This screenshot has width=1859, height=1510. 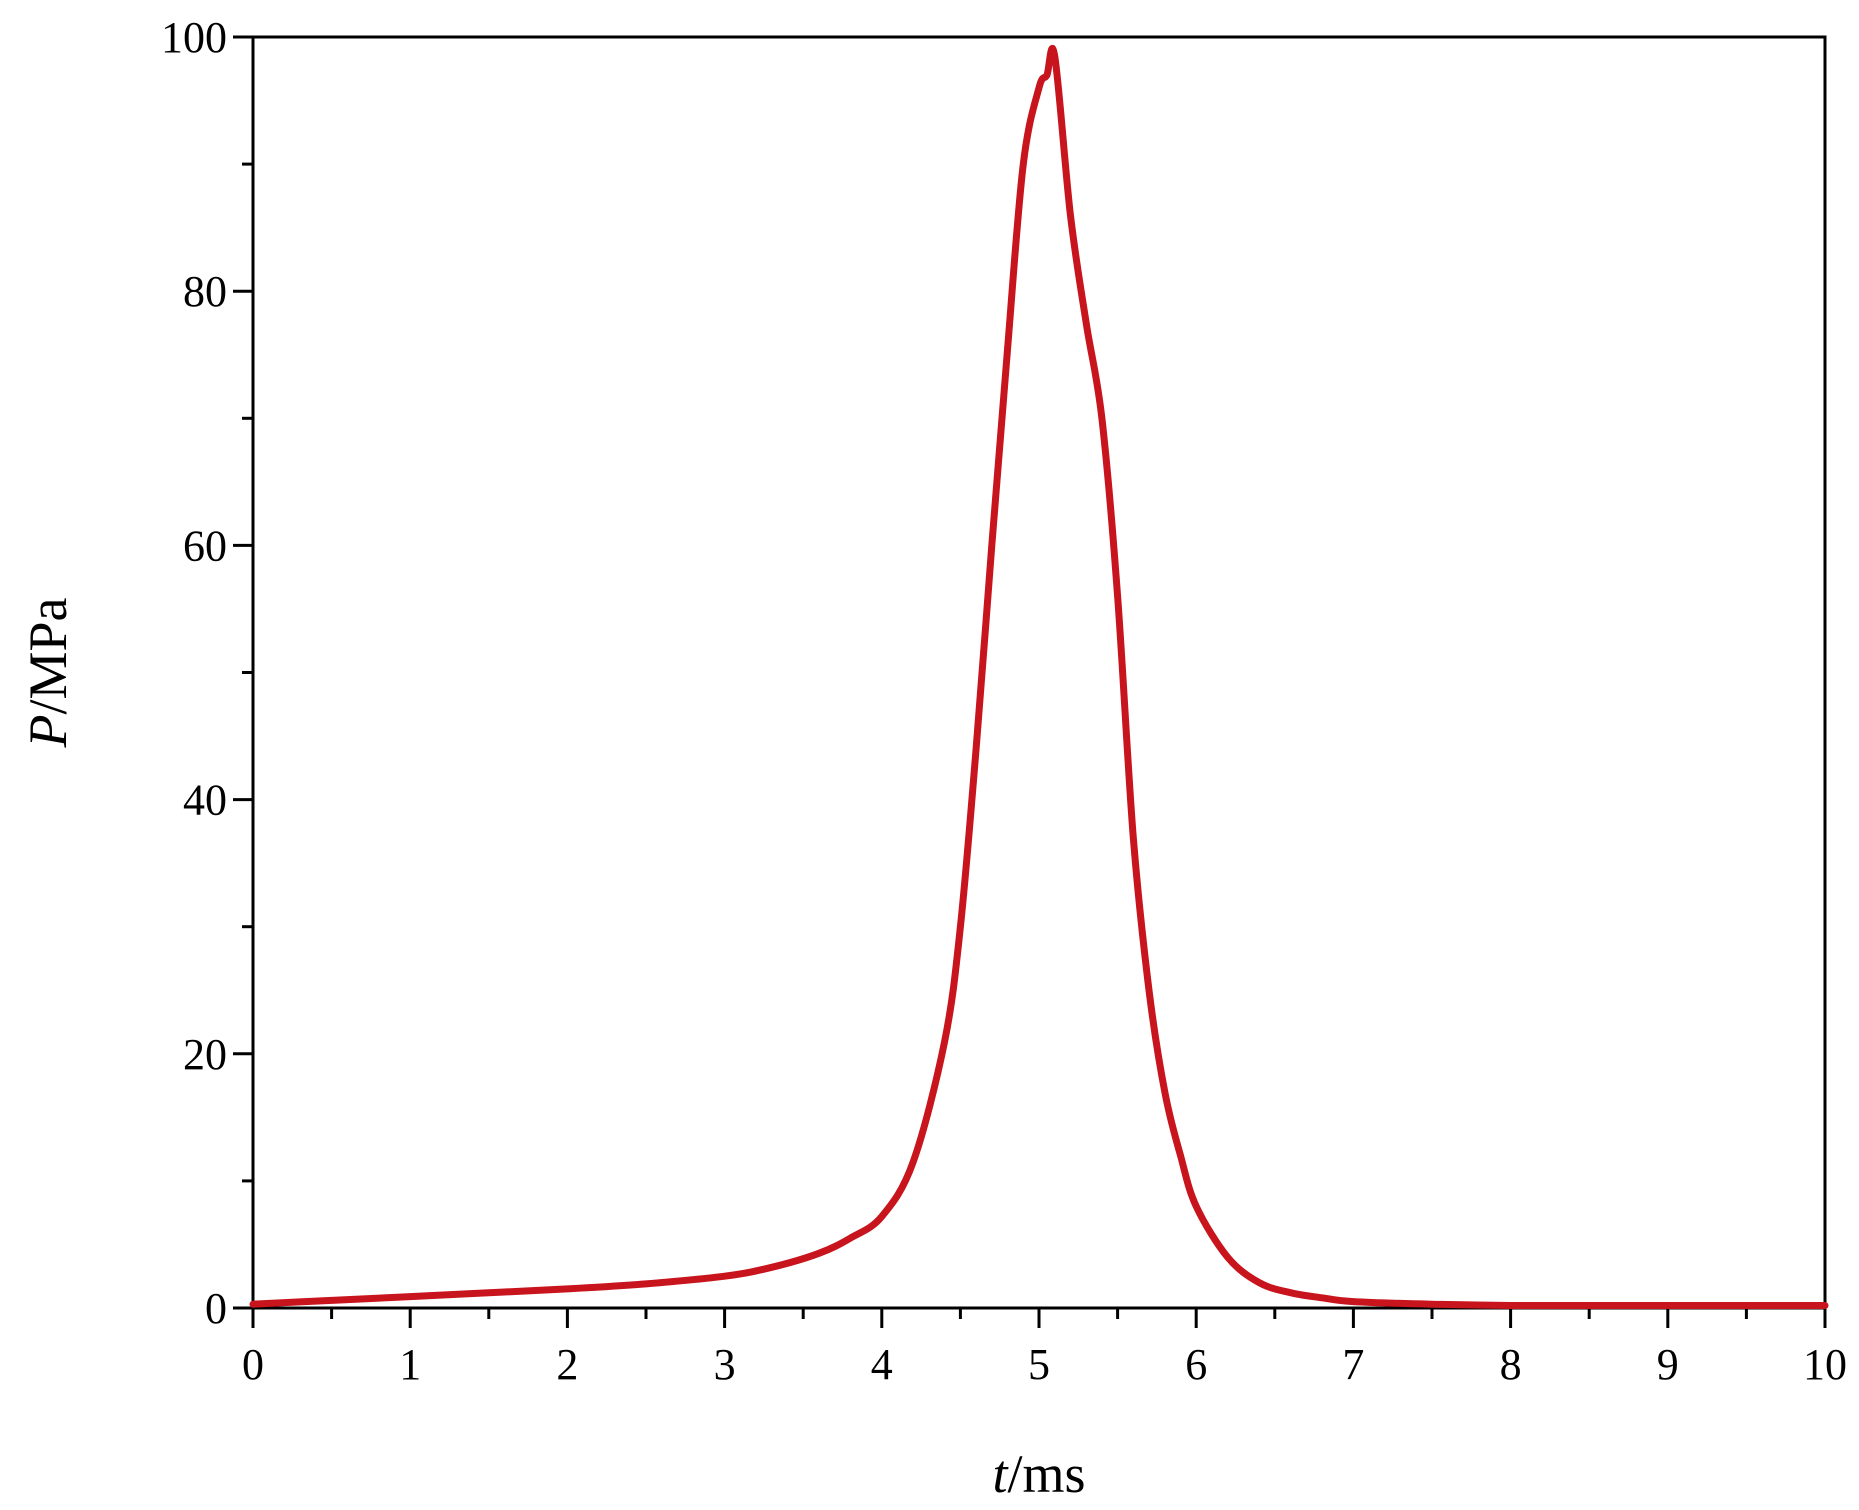 I want to click on y-tick-label: 20, so click(x=205, y=1054).